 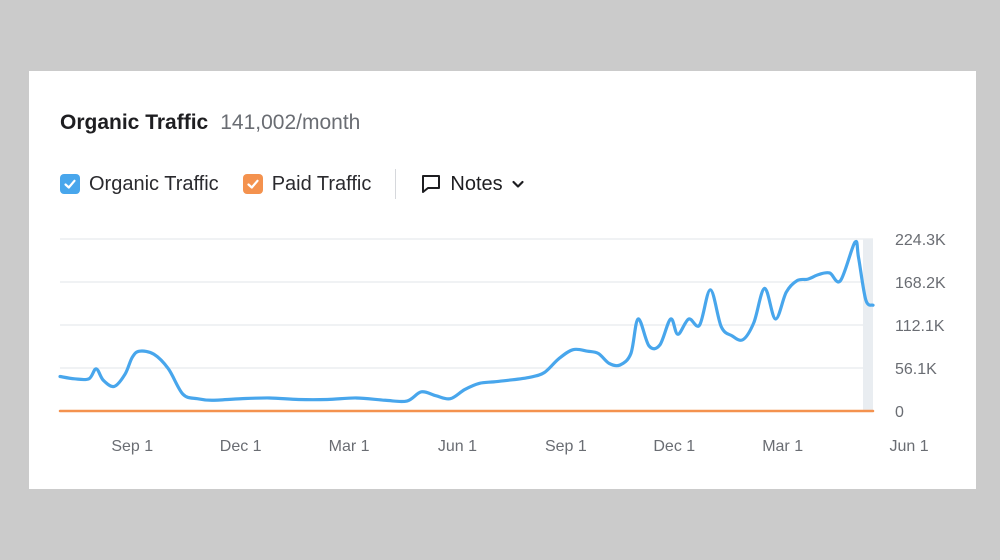 What do you see at coordinates (476, 183) in the screenshot?
I see `notes-label: Notes` at bounding box center [476, 183].